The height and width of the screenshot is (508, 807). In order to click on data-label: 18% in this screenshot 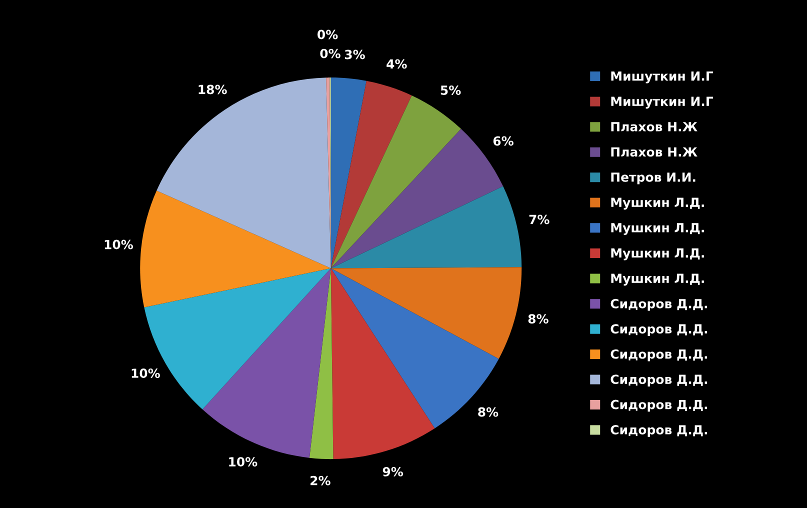, I will do `click(212, 89)`.